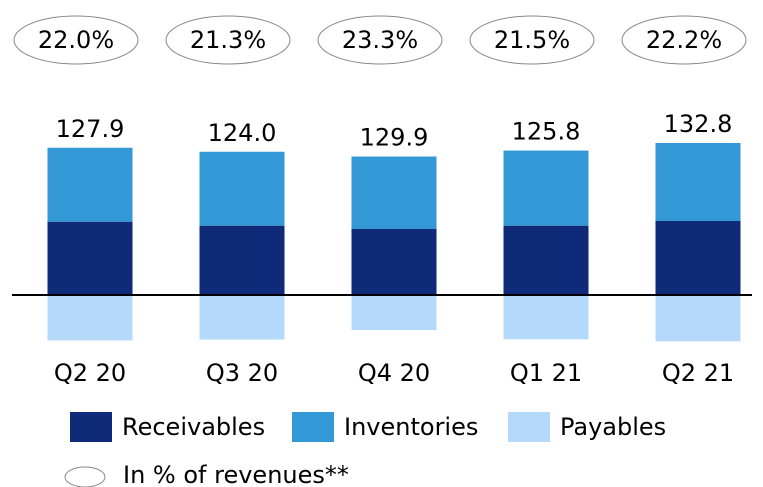 The image size is (763, 487). Describe the element at coordinates (698, 124) in the screenshot. I see `total-label: 132.8` at that location.